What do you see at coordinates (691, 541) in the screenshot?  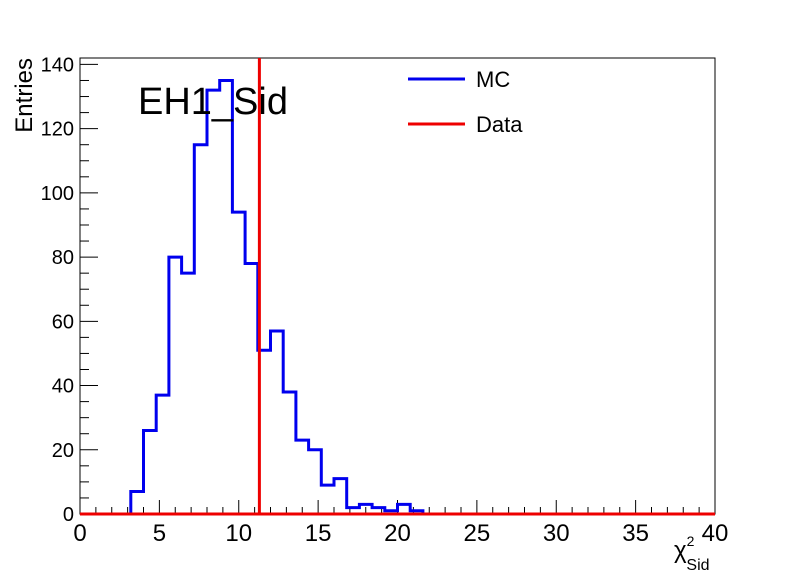 I see `x-axis-title-superscript: 2` at bounding box center [691, 541].